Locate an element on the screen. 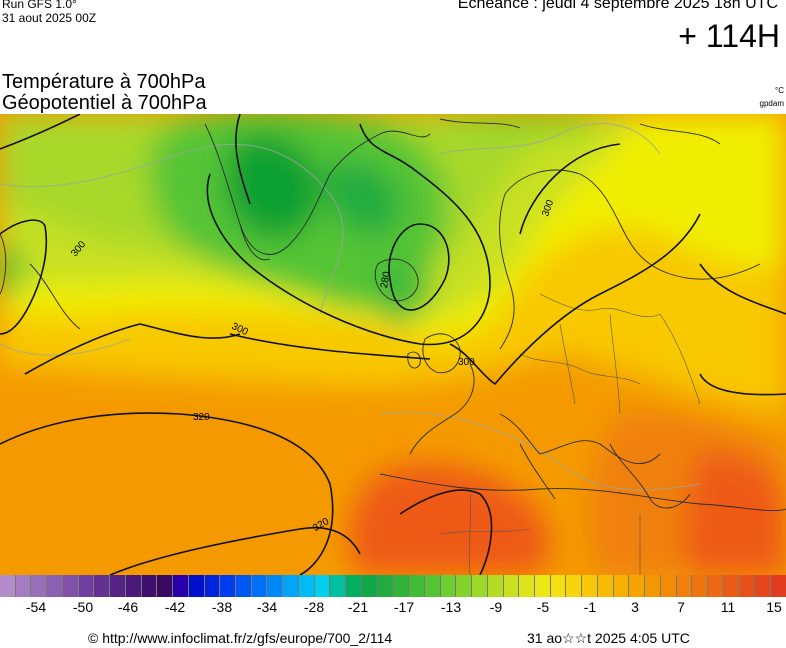 This screenshot has width=786, height=648. map-title-geopotential: Géopotentiel à 700hPa is located at coordinates (104, 103).